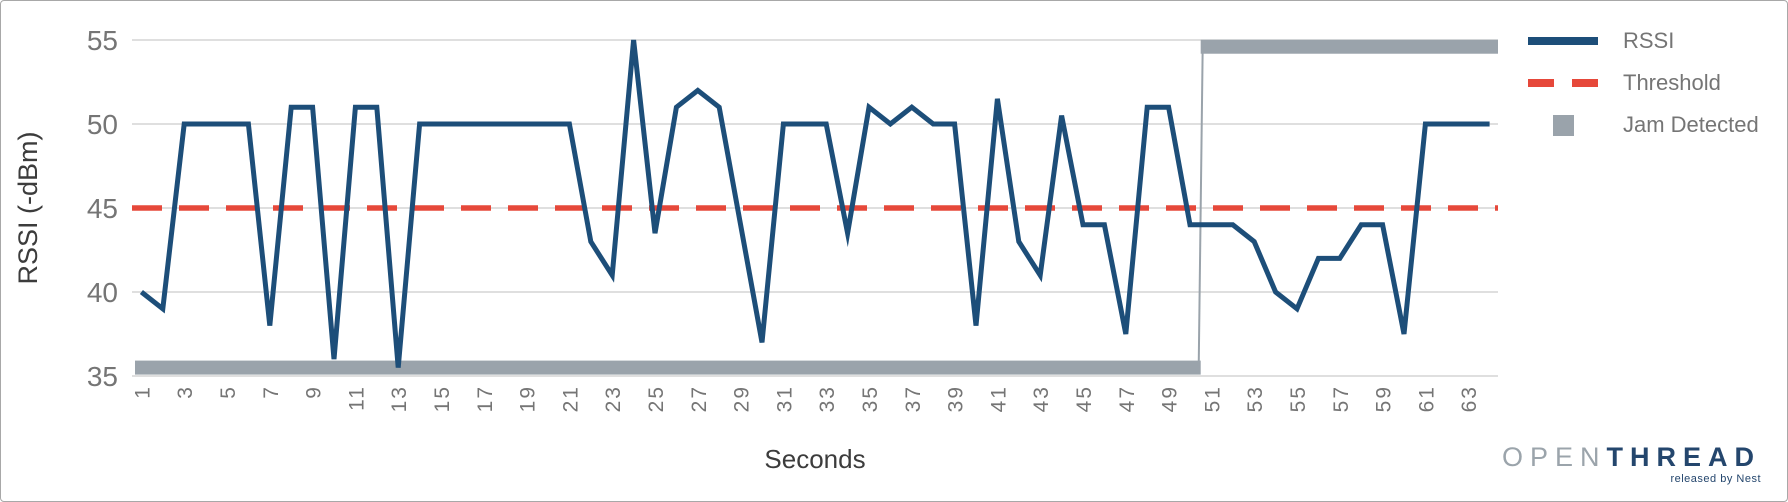 This screenshot has width=1788, height=502. What do you see at coordinates (1715, 479) in the screenshot?
I see `logo-tagline: released by Nest` at bounding box center [1715, 479].